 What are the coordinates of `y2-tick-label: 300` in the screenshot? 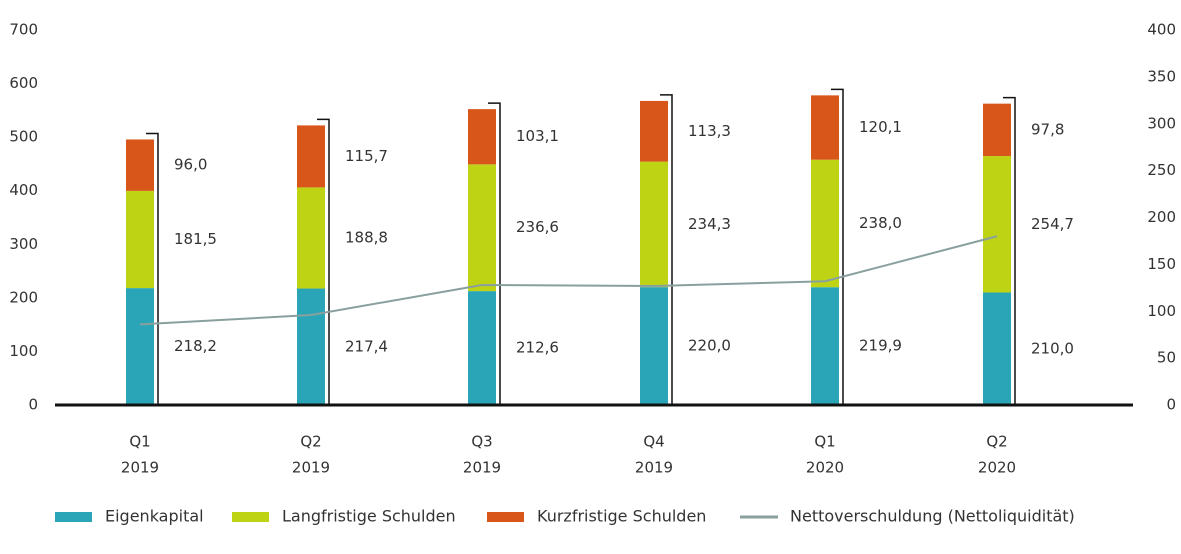 It's located at (1161, 123).